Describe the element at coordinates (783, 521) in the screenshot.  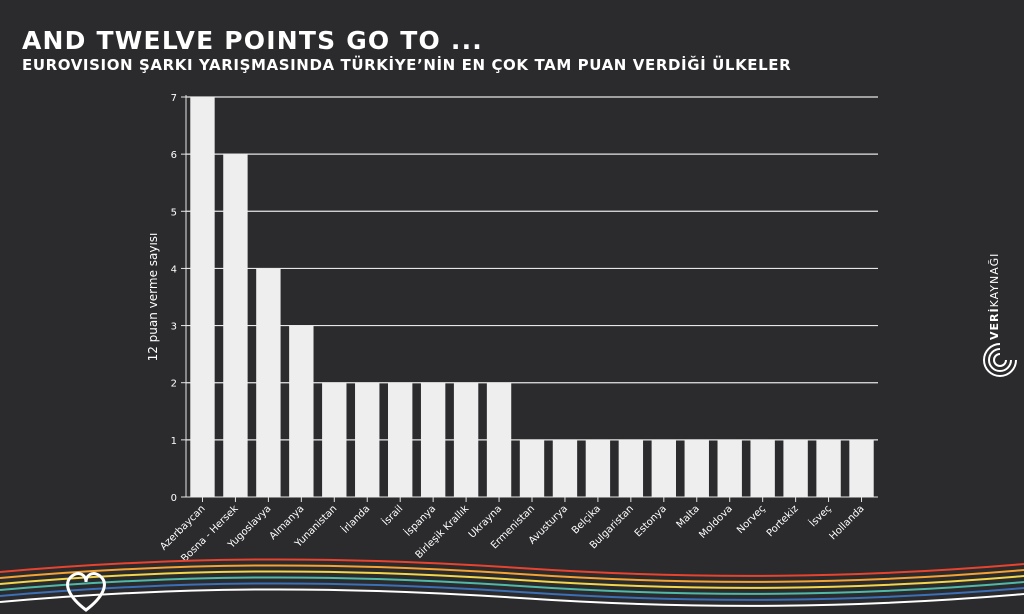
I see `x-tick-label: Portekiz` at that location.